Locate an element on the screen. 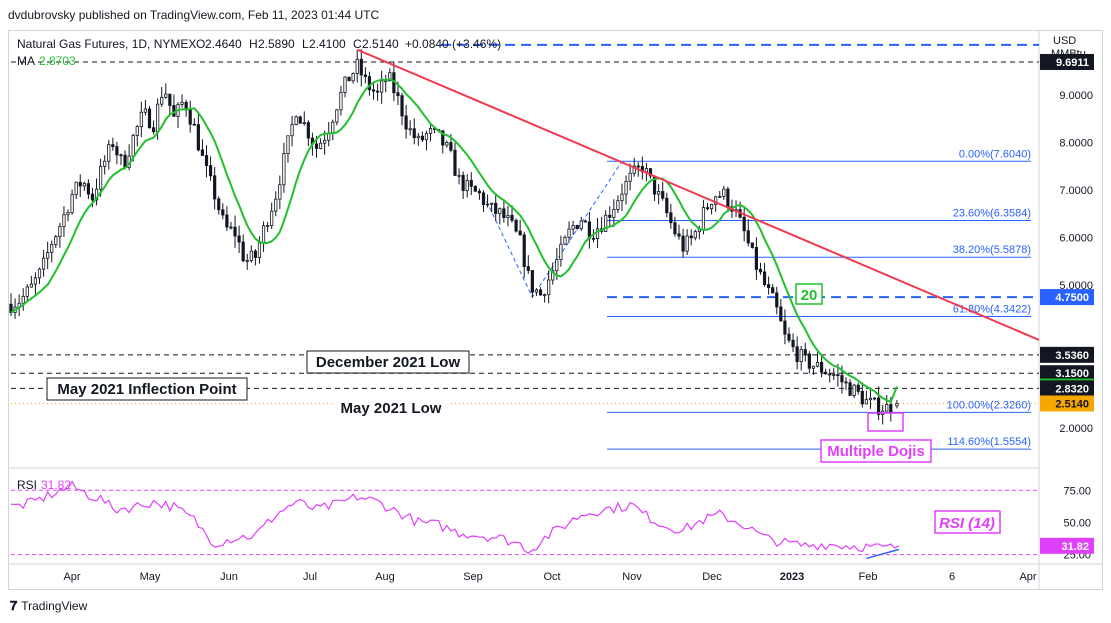 This screenshot has width=1111, height=623. time-axis-label: Oct is located at coordinates (551, 577).